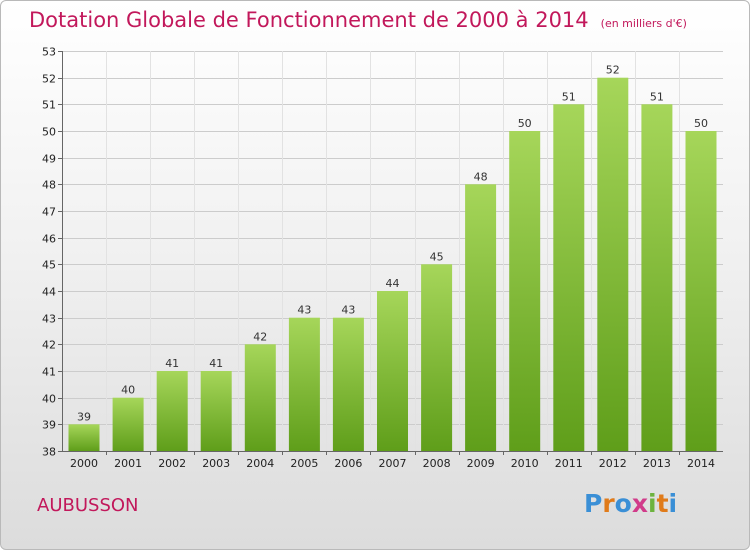 The width and height of the screenshot is (750, 550). I want to click on y-tick-label: 53, so click(49, 52).